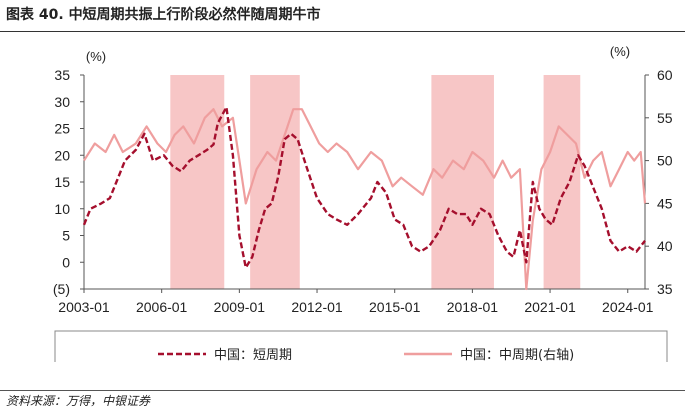  Describe the element at coordinates (550, 307) in the screenshot. I see `x-tick-label: 2021-01` at that location.